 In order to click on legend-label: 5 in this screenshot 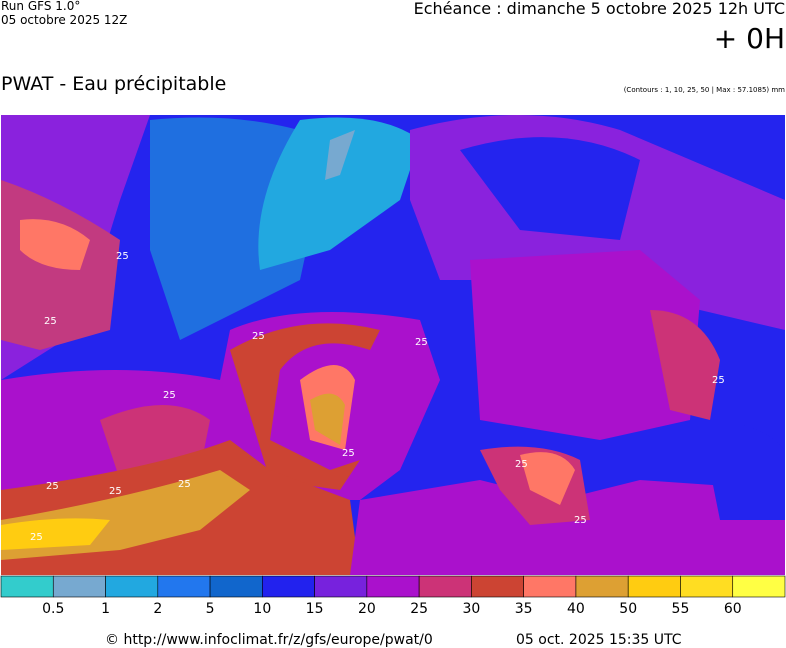, I will do `click(210, 609)`.